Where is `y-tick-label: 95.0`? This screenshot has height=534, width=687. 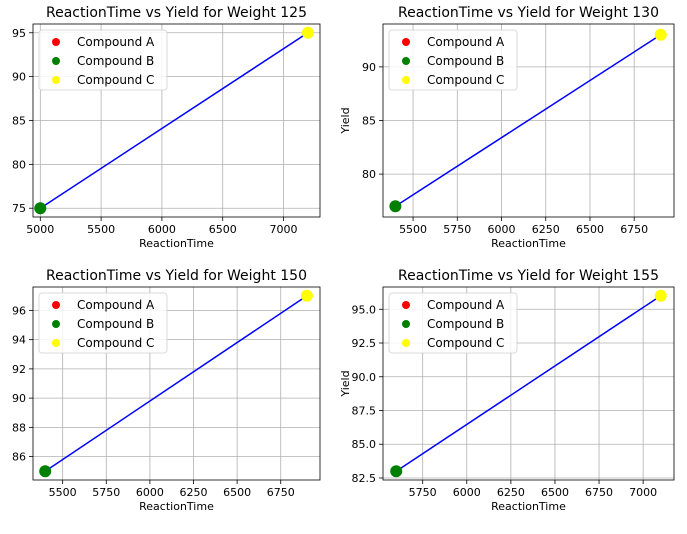
y-tick-label: 95.0 is located at coordinates (364, 309).